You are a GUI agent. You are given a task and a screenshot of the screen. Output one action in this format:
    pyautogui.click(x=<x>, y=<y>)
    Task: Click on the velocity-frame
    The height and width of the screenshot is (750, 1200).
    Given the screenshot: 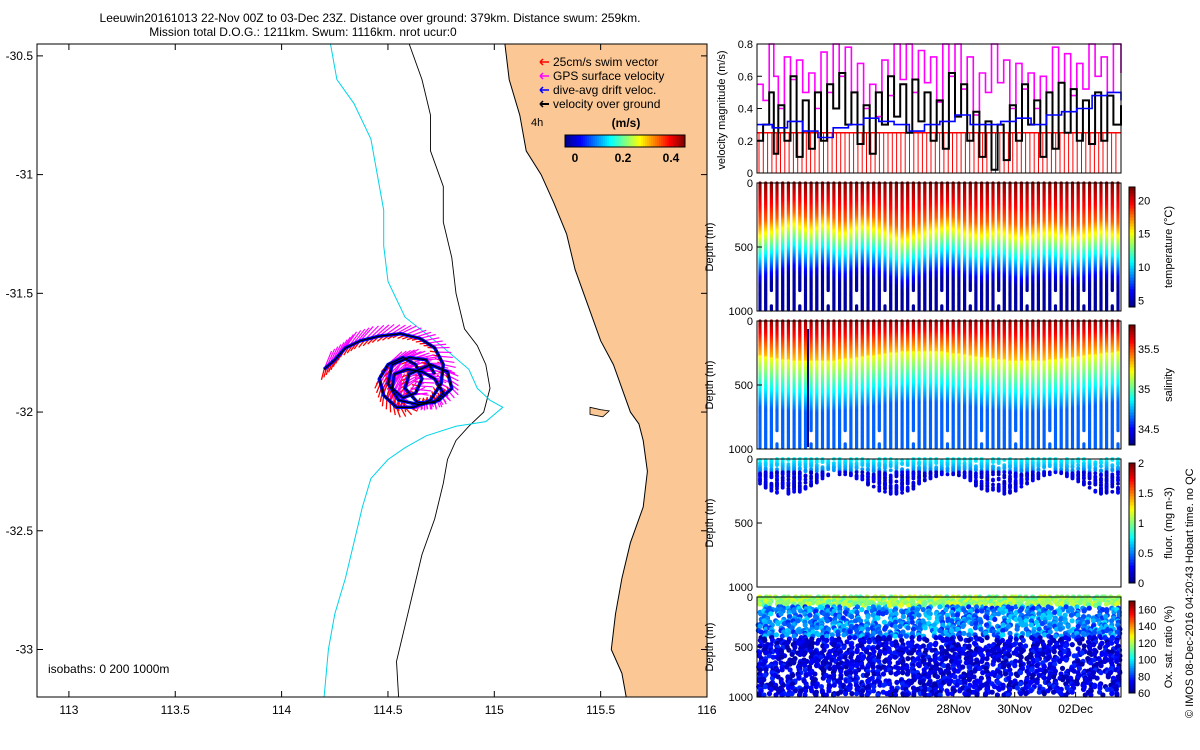 What is the action you would take?
    pyautogui.click(x=939, y=108)
    